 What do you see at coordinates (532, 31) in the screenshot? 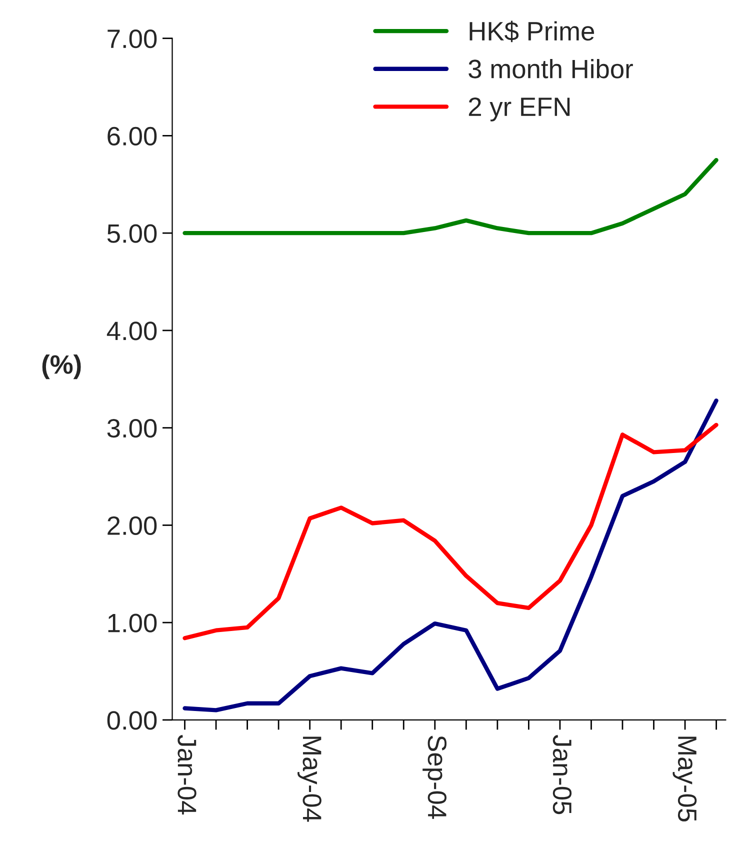
I see `legend-label: HK$ Prime` at bounding box center [532, 31].